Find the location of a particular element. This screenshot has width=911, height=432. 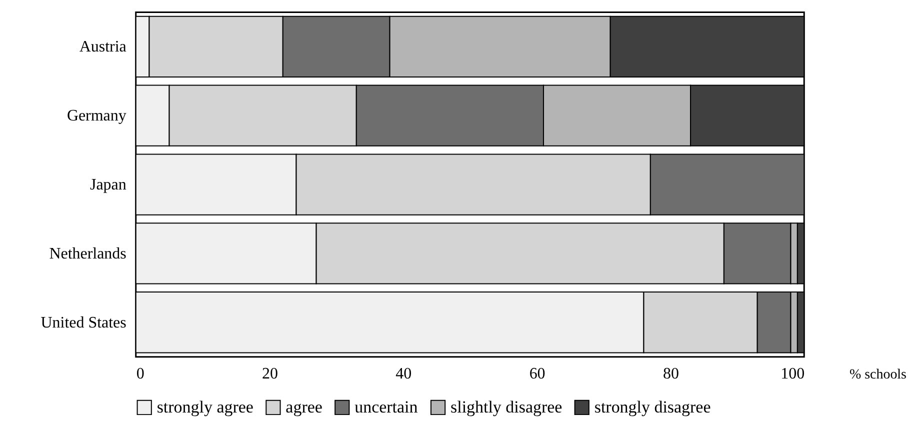

x-axis-title: % schools is located at coordinates (878, 374).